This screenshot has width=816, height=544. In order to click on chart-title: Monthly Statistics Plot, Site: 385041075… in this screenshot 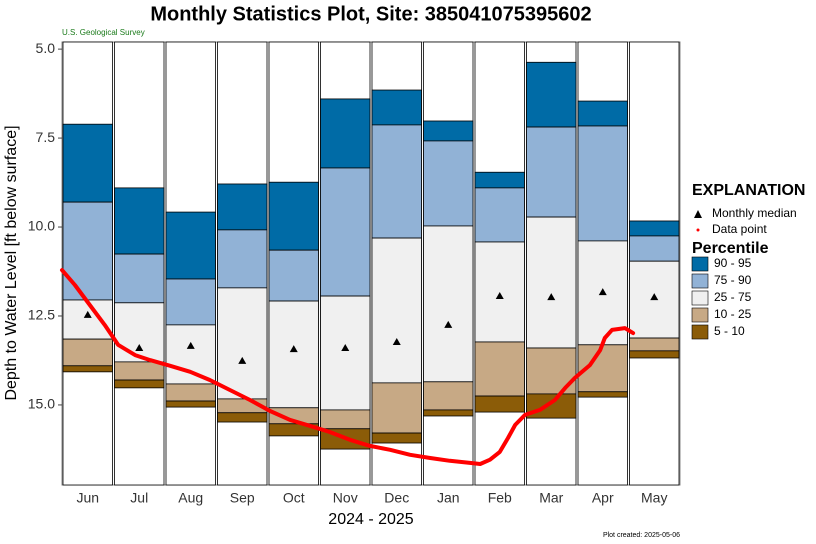, I will do `click(370, 14)`.